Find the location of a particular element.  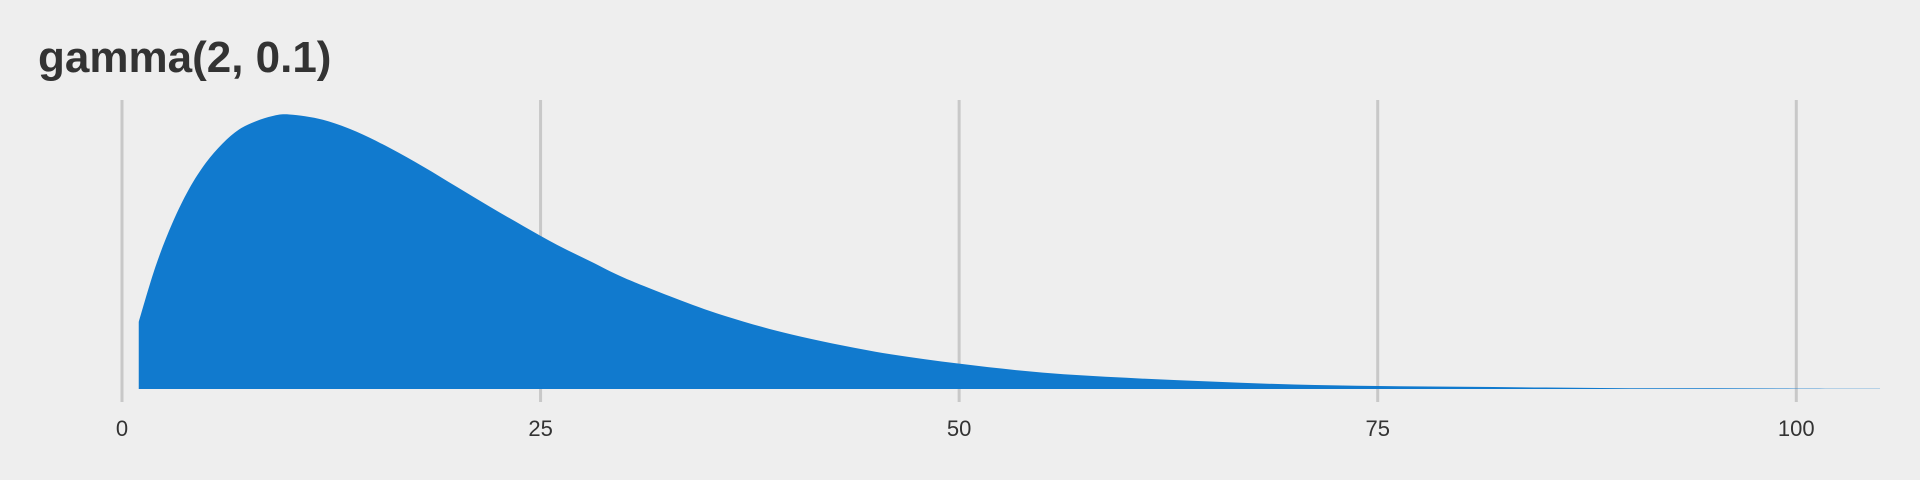

x-tick-label-100: 100 is located at coordinates (1796, 428).